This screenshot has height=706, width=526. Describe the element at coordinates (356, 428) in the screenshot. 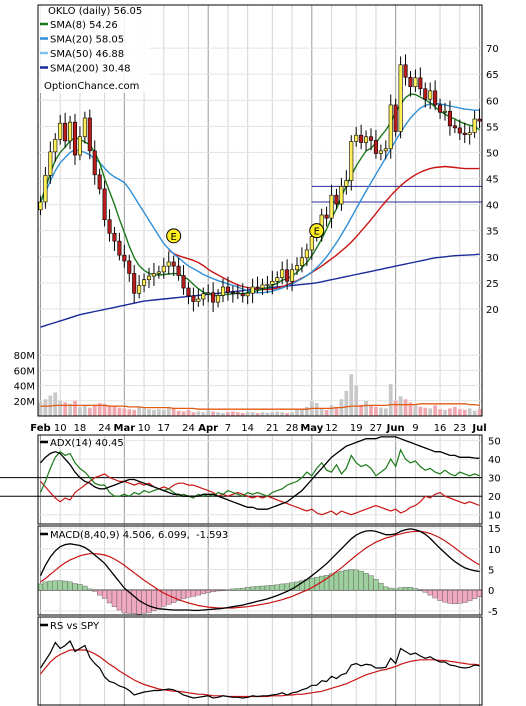

I see `x-axis-tick-label: 19` at that location.